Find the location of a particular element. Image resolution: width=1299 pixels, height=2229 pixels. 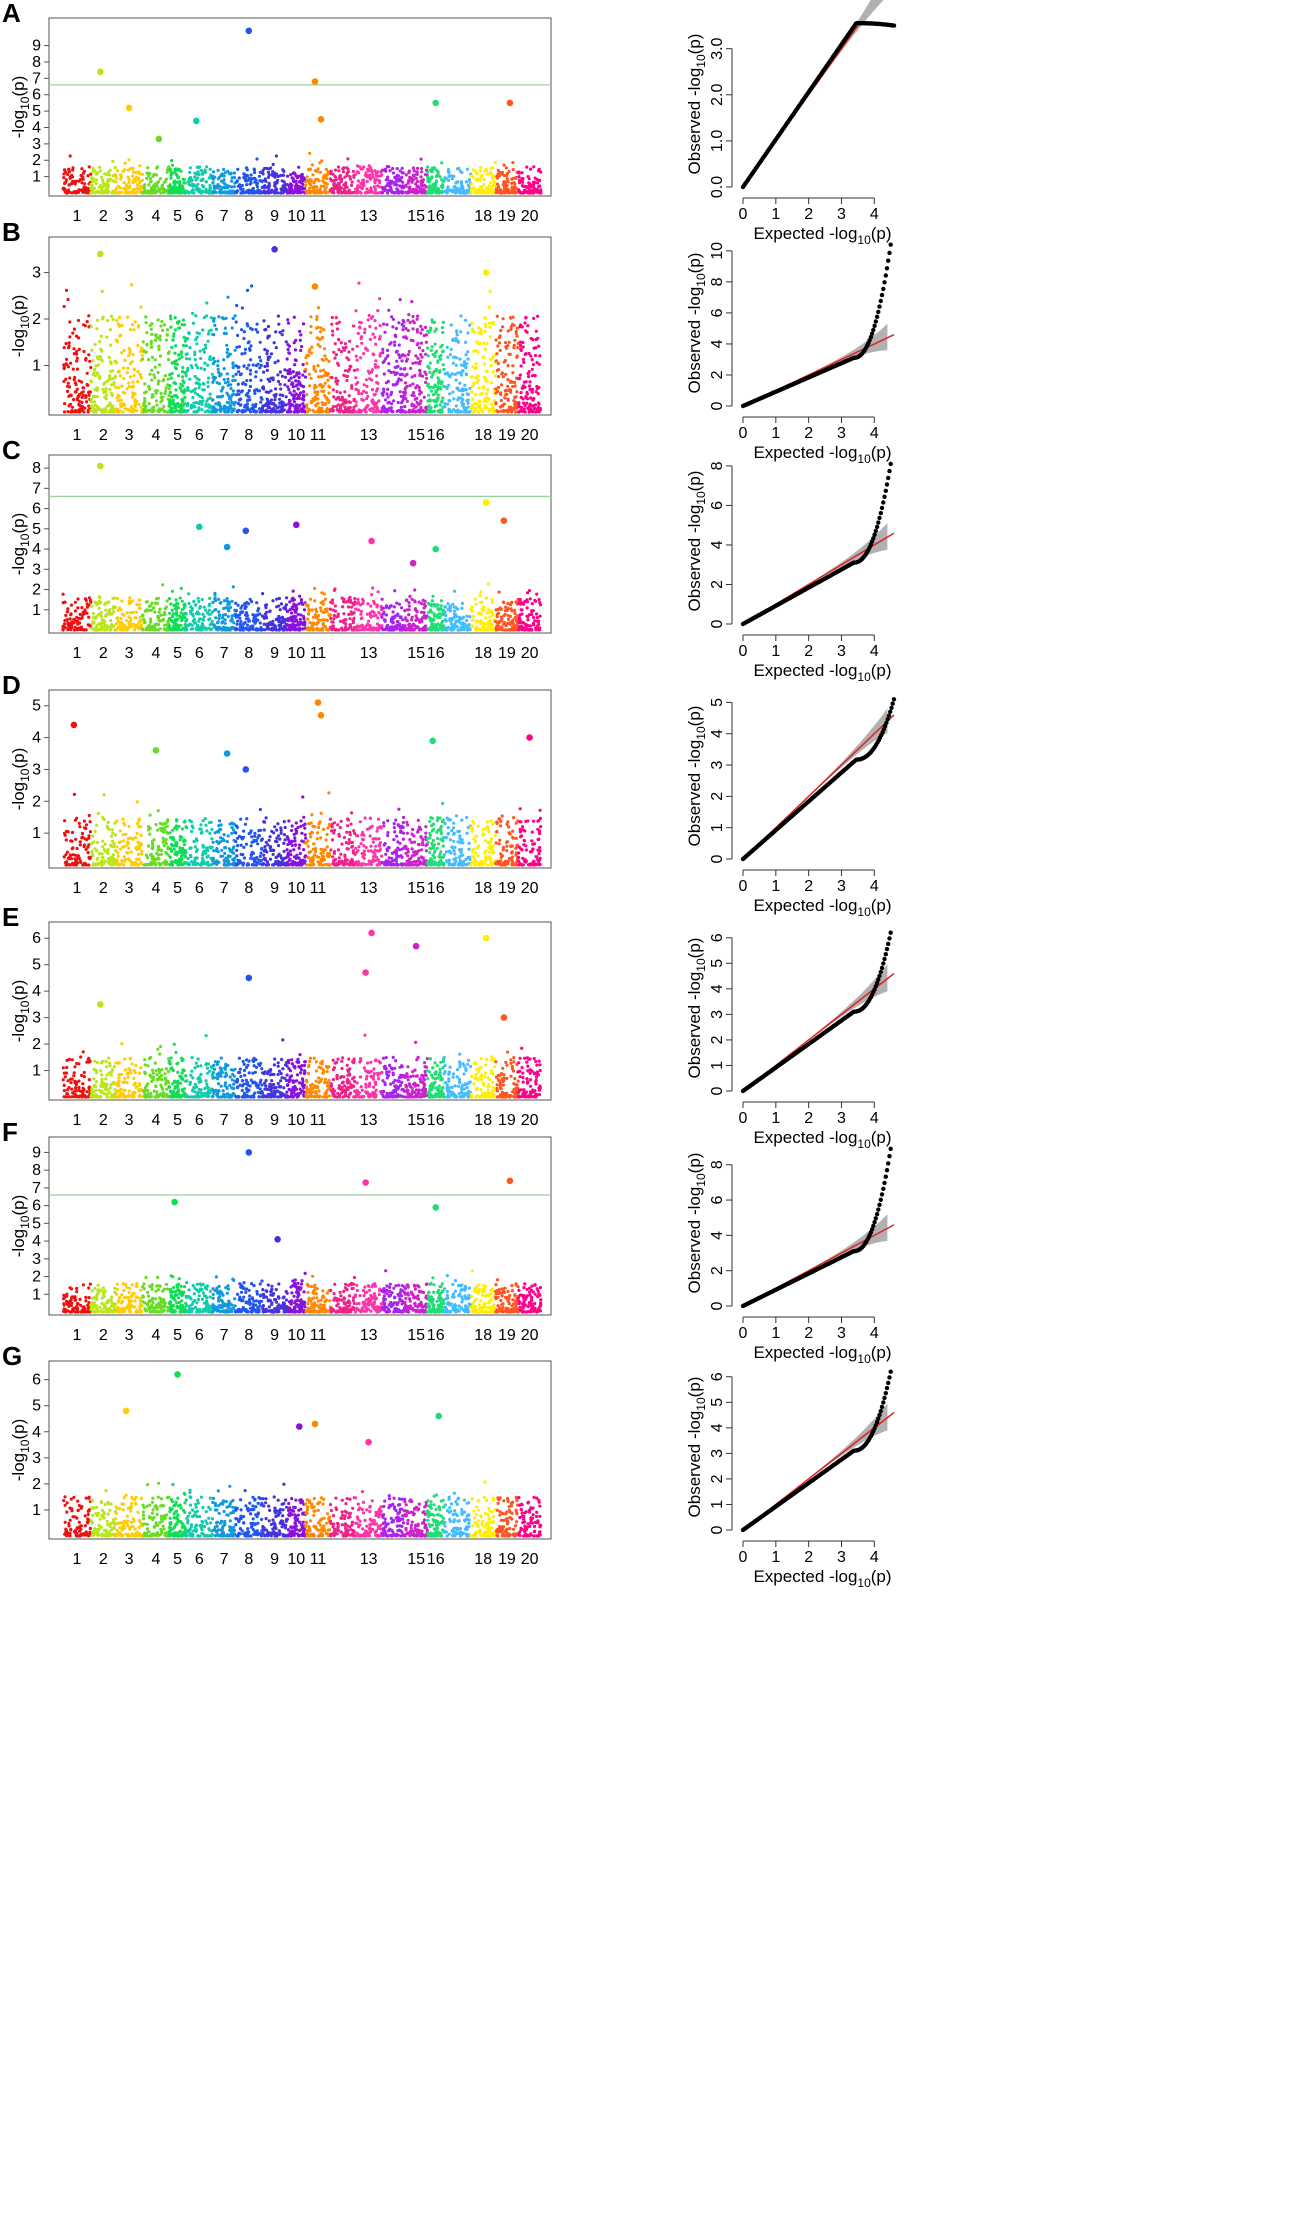

qq-x-tick-label: 3 is located at coordinates (841, 433).